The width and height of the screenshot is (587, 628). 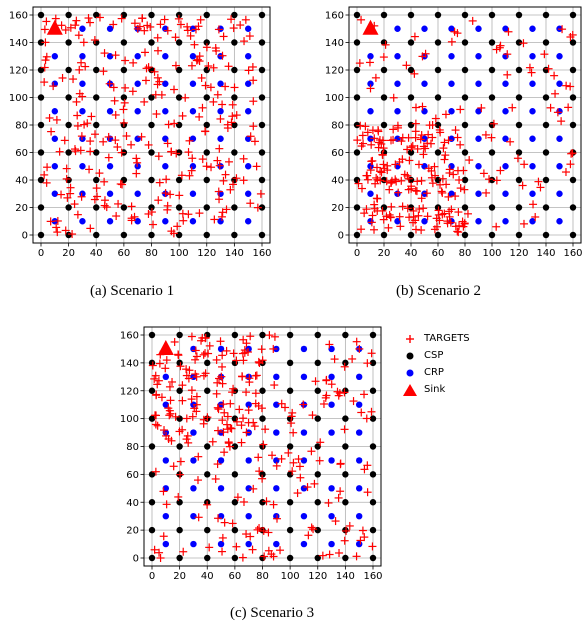 I want to click on y-tick-label: 20, so click(x=21, y=208).